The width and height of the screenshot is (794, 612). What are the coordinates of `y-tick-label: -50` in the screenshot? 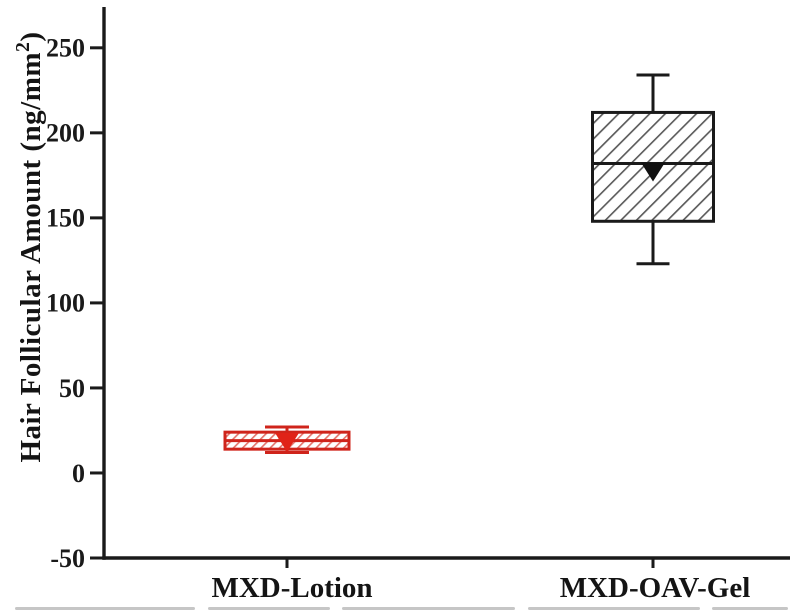 It's located at (67, 558).